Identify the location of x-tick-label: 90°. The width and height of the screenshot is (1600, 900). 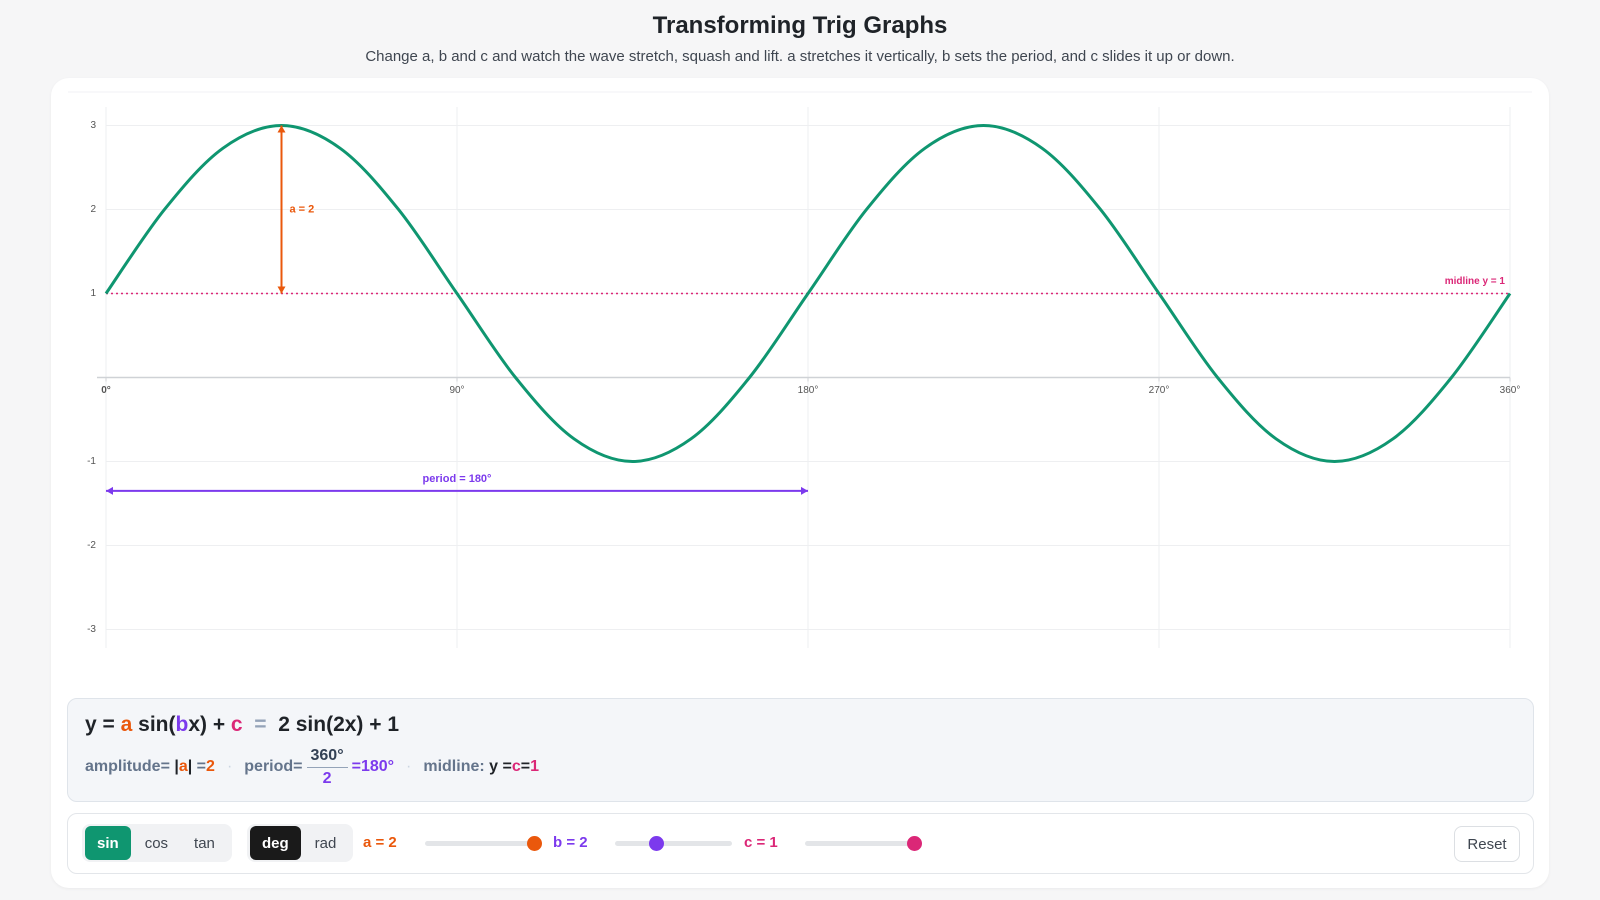
(456, 390).